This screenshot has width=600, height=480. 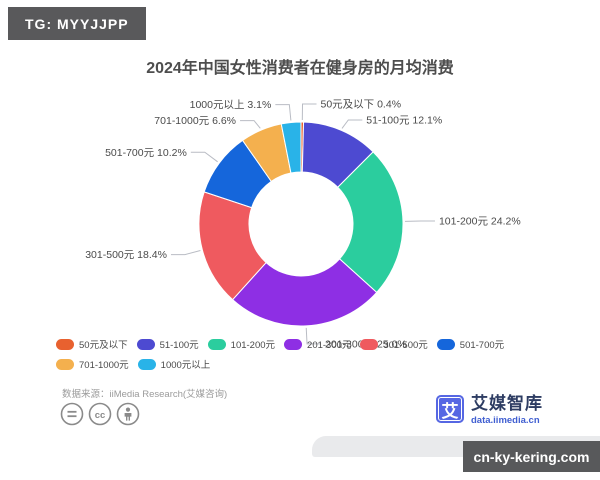 What do you see at coordinates (179, 345) in the screenshot?
I see `legend-label: 51-100元` at bounding box center [179, 345].